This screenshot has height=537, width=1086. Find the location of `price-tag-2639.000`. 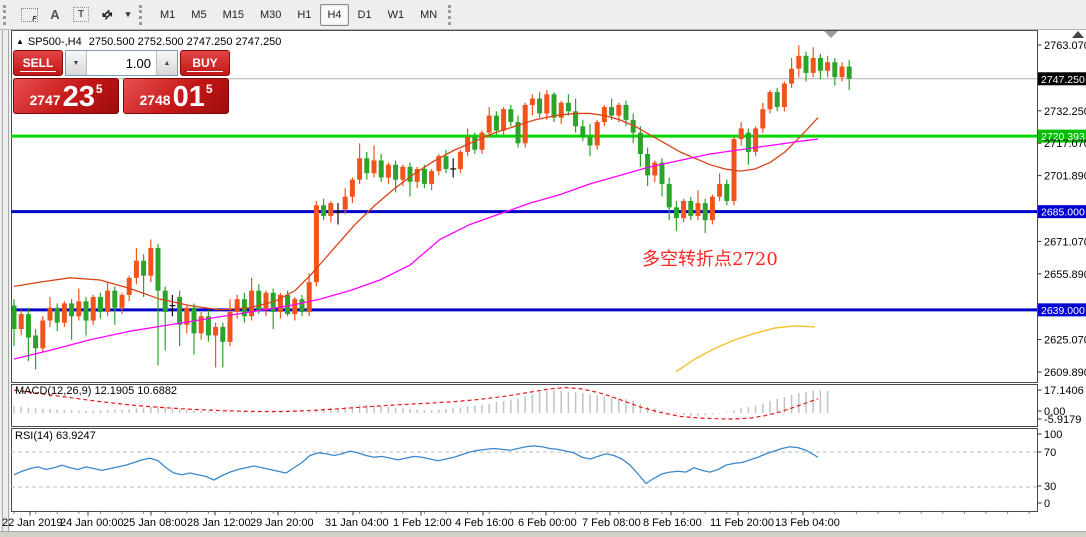

price-tag-2639.000 is located at coordinates (1062, 310).